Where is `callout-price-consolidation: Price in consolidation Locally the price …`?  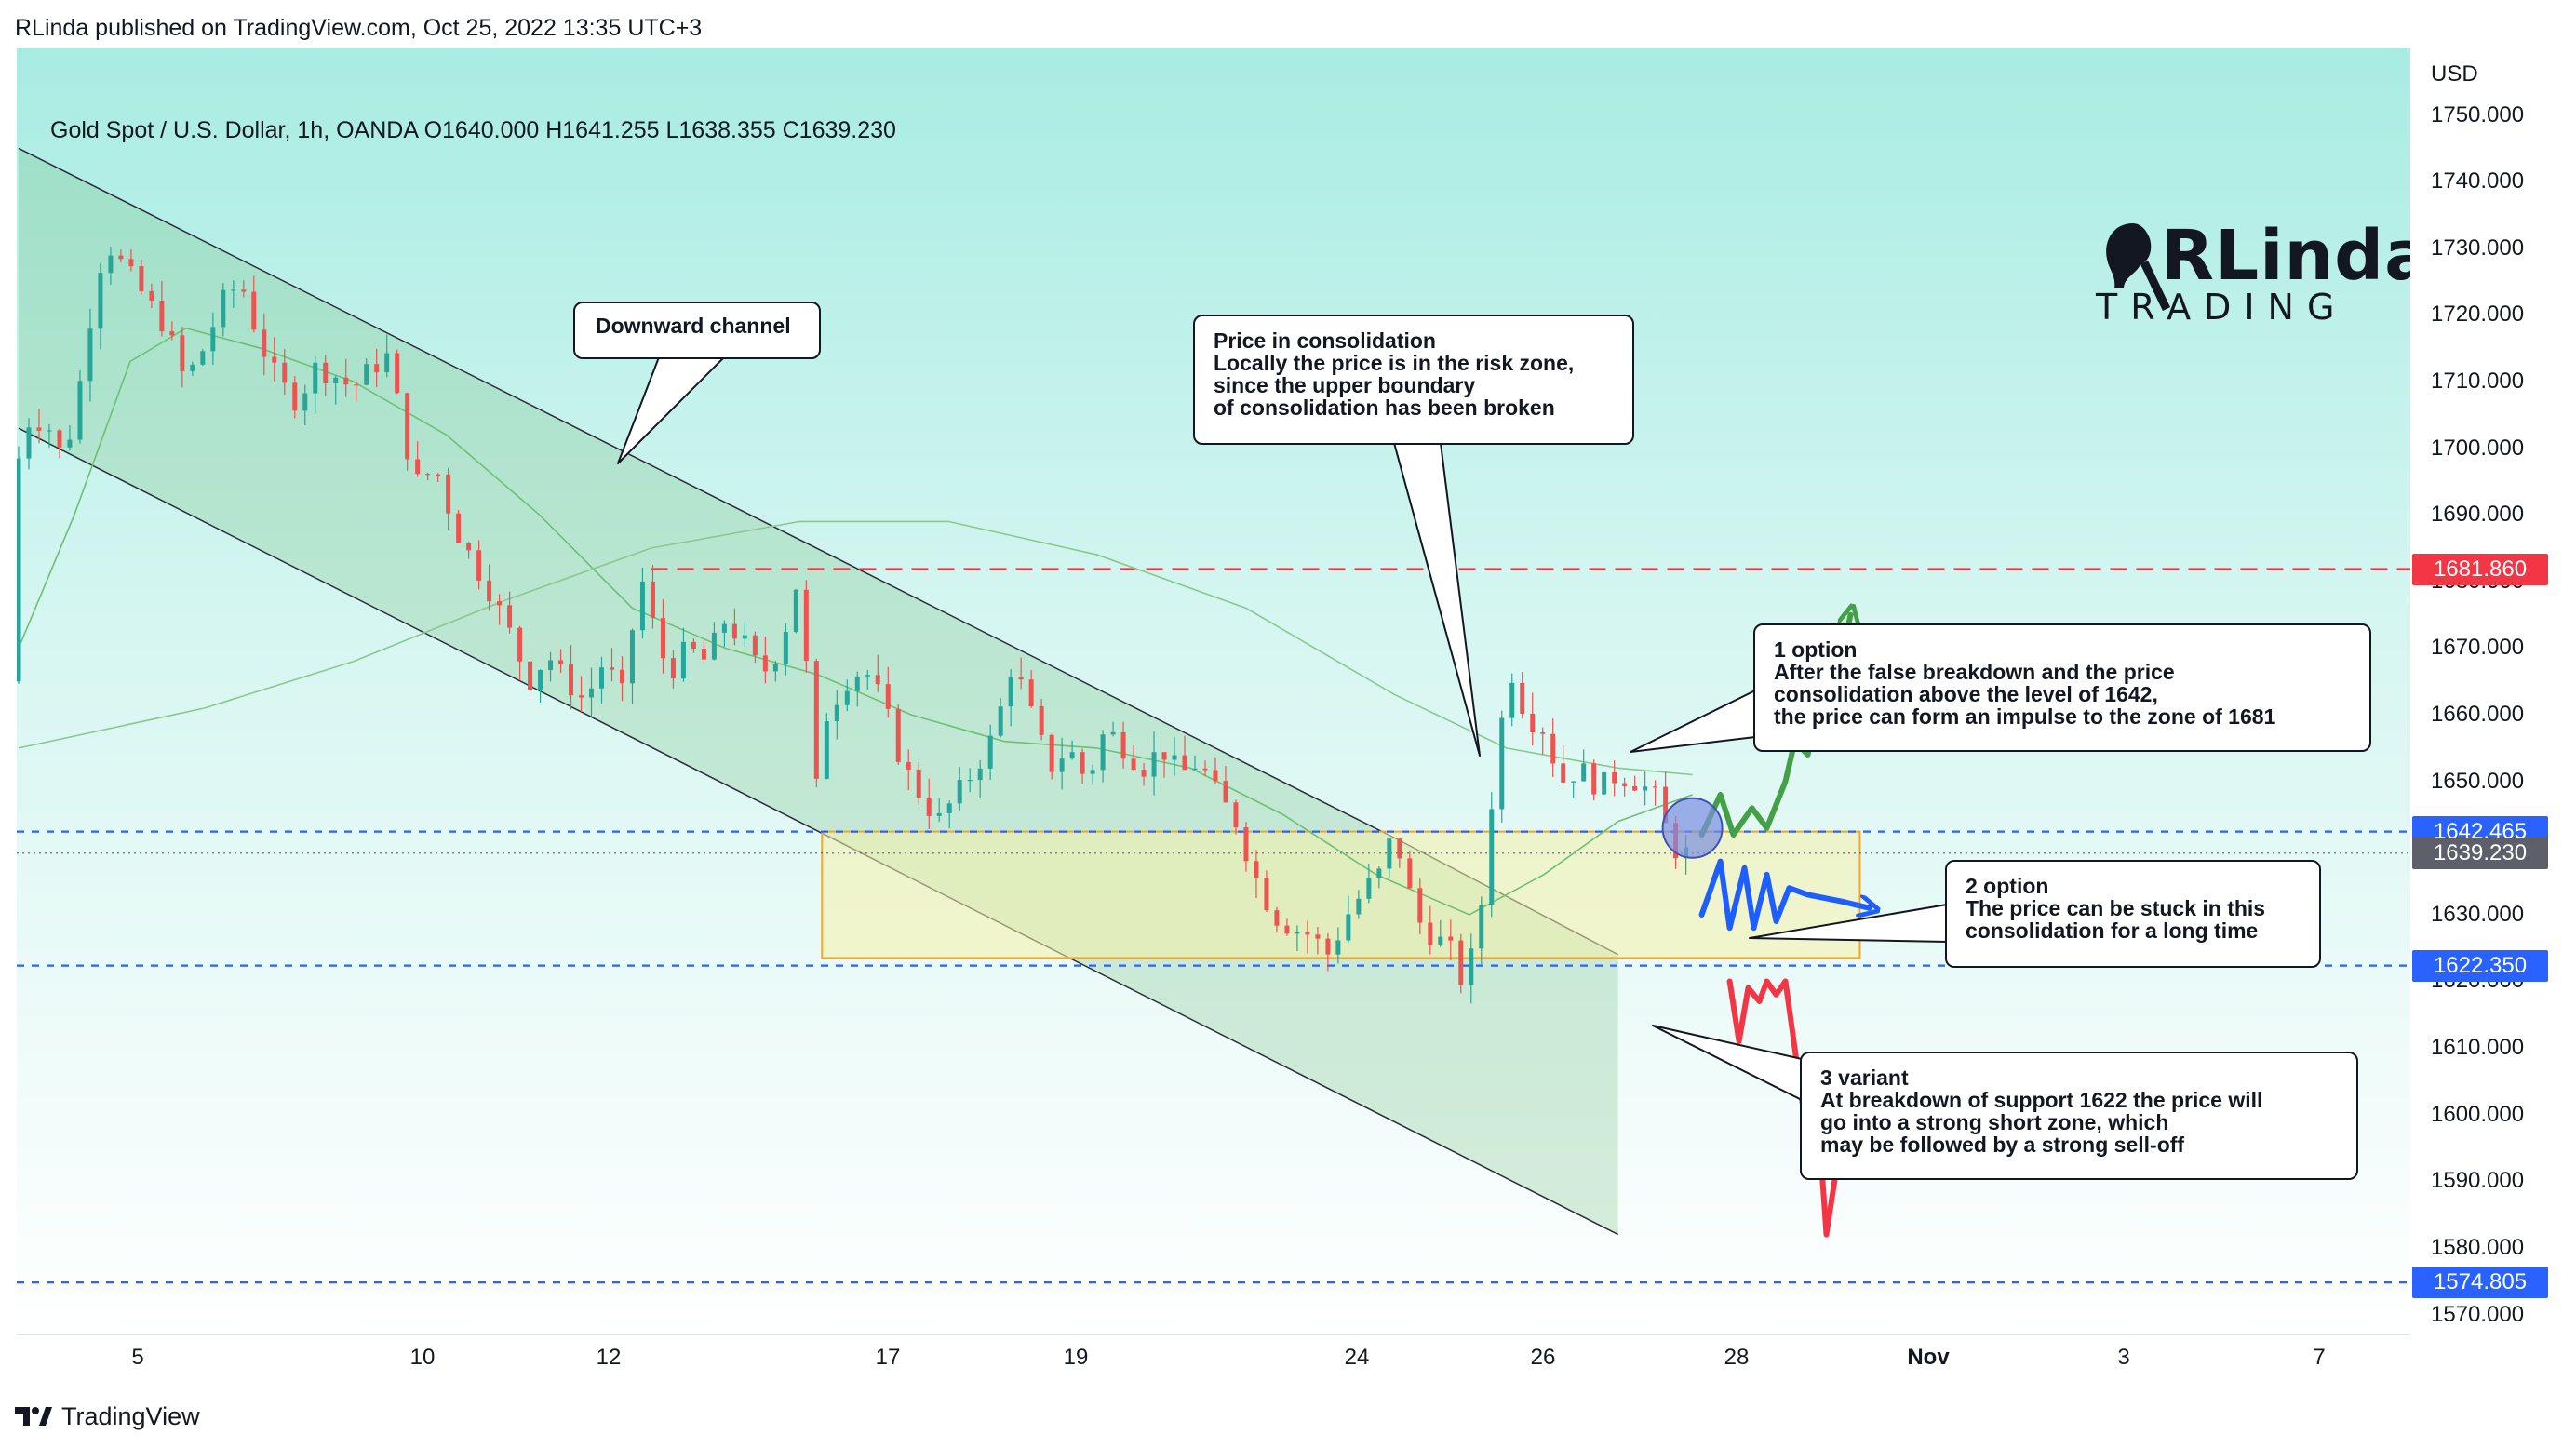
callout-price-consolidation: Price in consolidation Locally the price … is located at coordinates (1413, 380).